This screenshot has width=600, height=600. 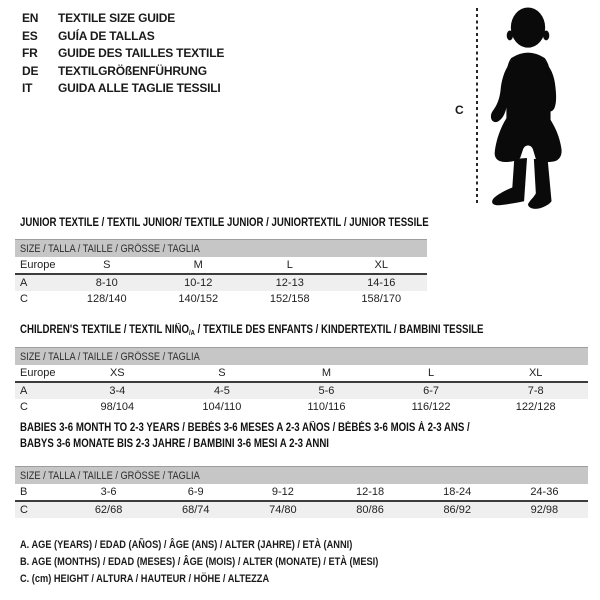 I want to click on table-cell: 128/140, so click(x=106, y=299).